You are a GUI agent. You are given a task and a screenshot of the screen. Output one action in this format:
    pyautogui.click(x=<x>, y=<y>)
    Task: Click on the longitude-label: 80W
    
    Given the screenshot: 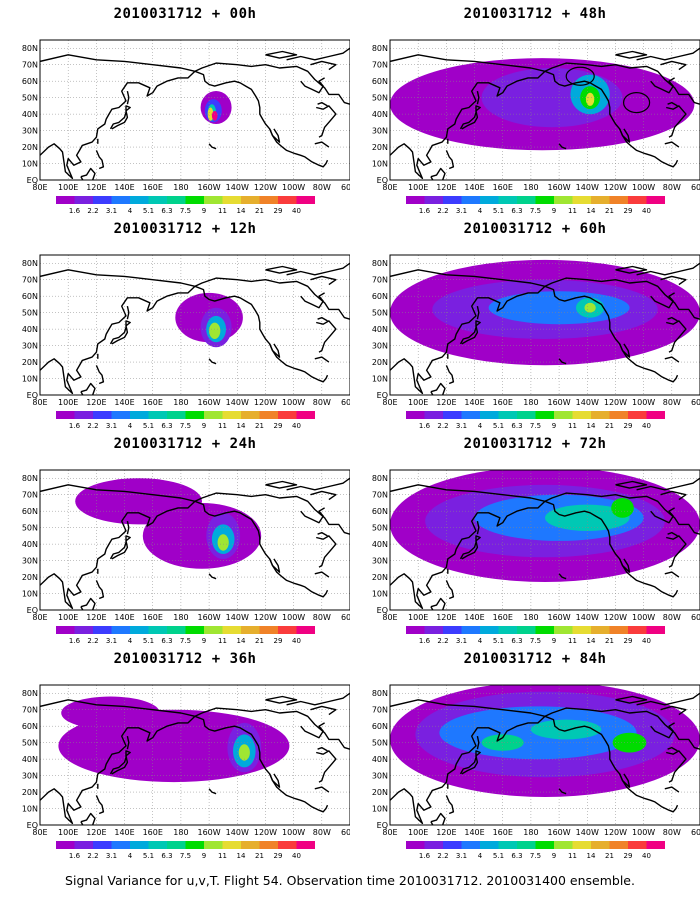 What is the action you would take?
    pyautogui.click(x=322, y=187)
    